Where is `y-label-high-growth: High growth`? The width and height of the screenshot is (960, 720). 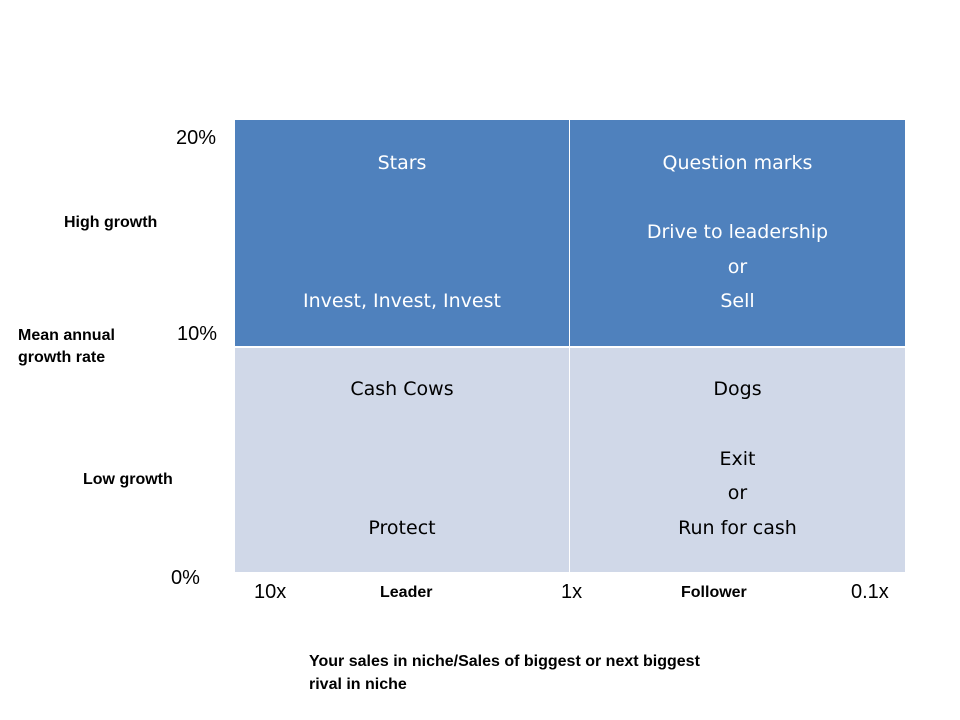
y-label-high-growth: High growth is located at coordinates (111, 222).